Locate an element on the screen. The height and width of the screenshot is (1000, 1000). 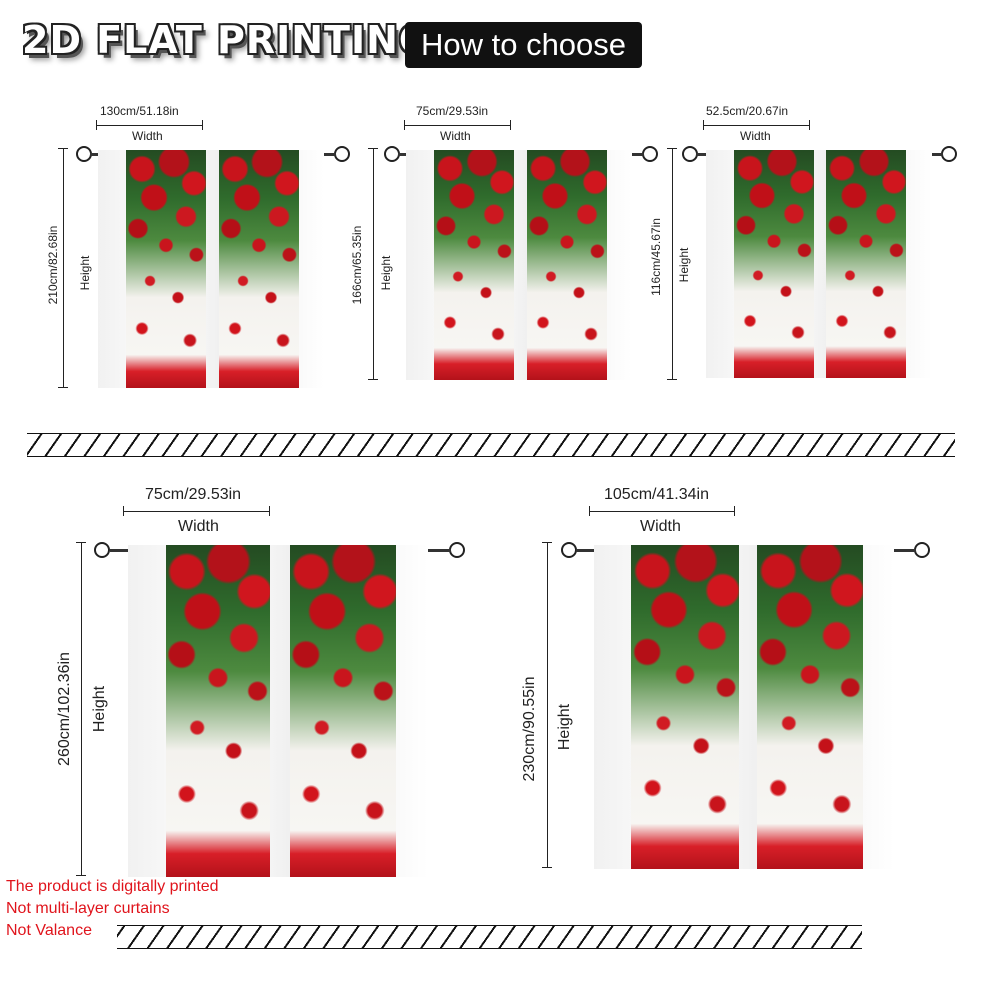
how-to-choose-badge: How to choose is located at coordinates (523, 45).